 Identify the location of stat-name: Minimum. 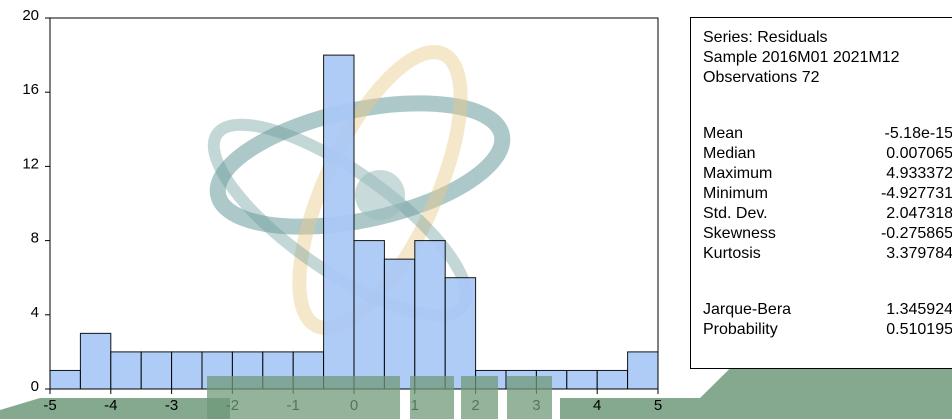
(735, 193).